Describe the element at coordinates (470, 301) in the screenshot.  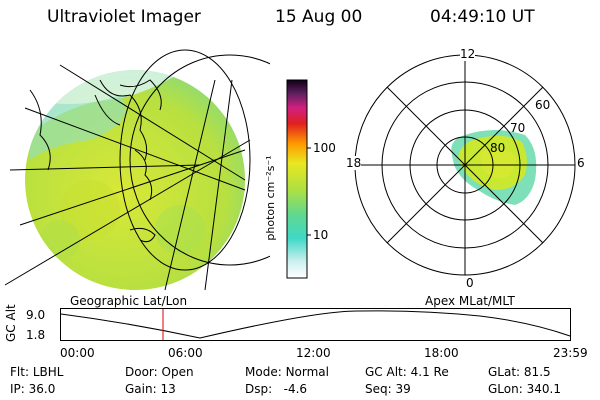
I see `apex-panel-label: Apex MLat/MLT` at that location.